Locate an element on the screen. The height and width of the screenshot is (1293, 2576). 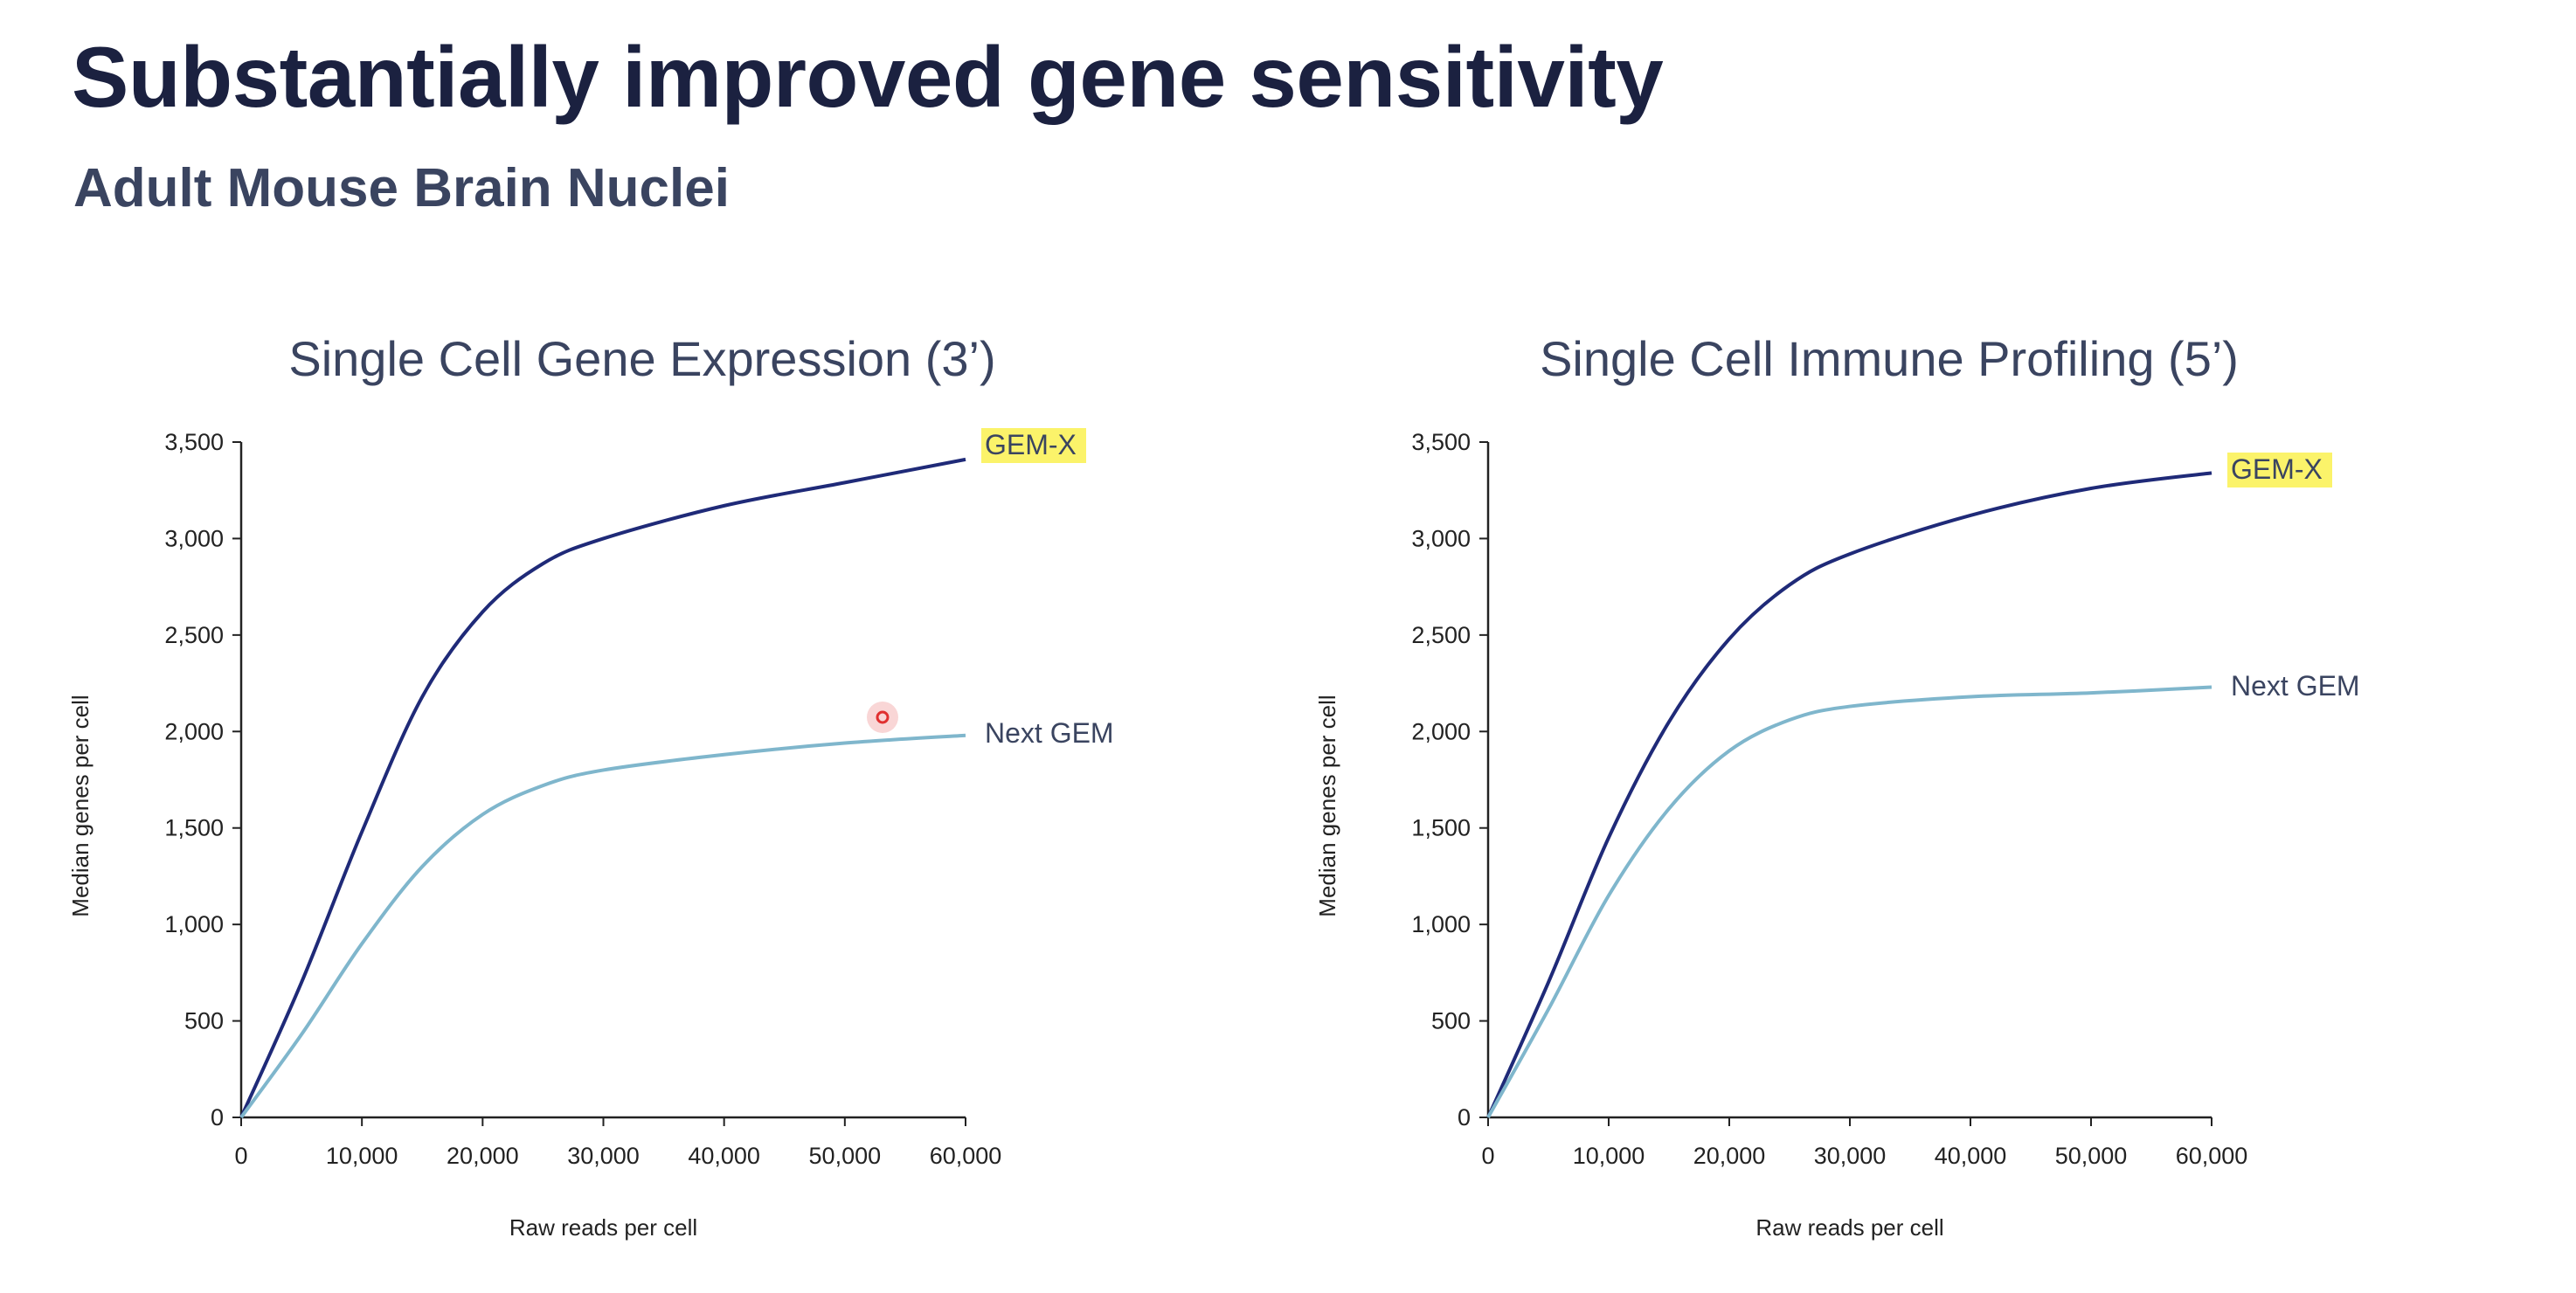
cursor-halo-icon is located at coordinates (882, 717).